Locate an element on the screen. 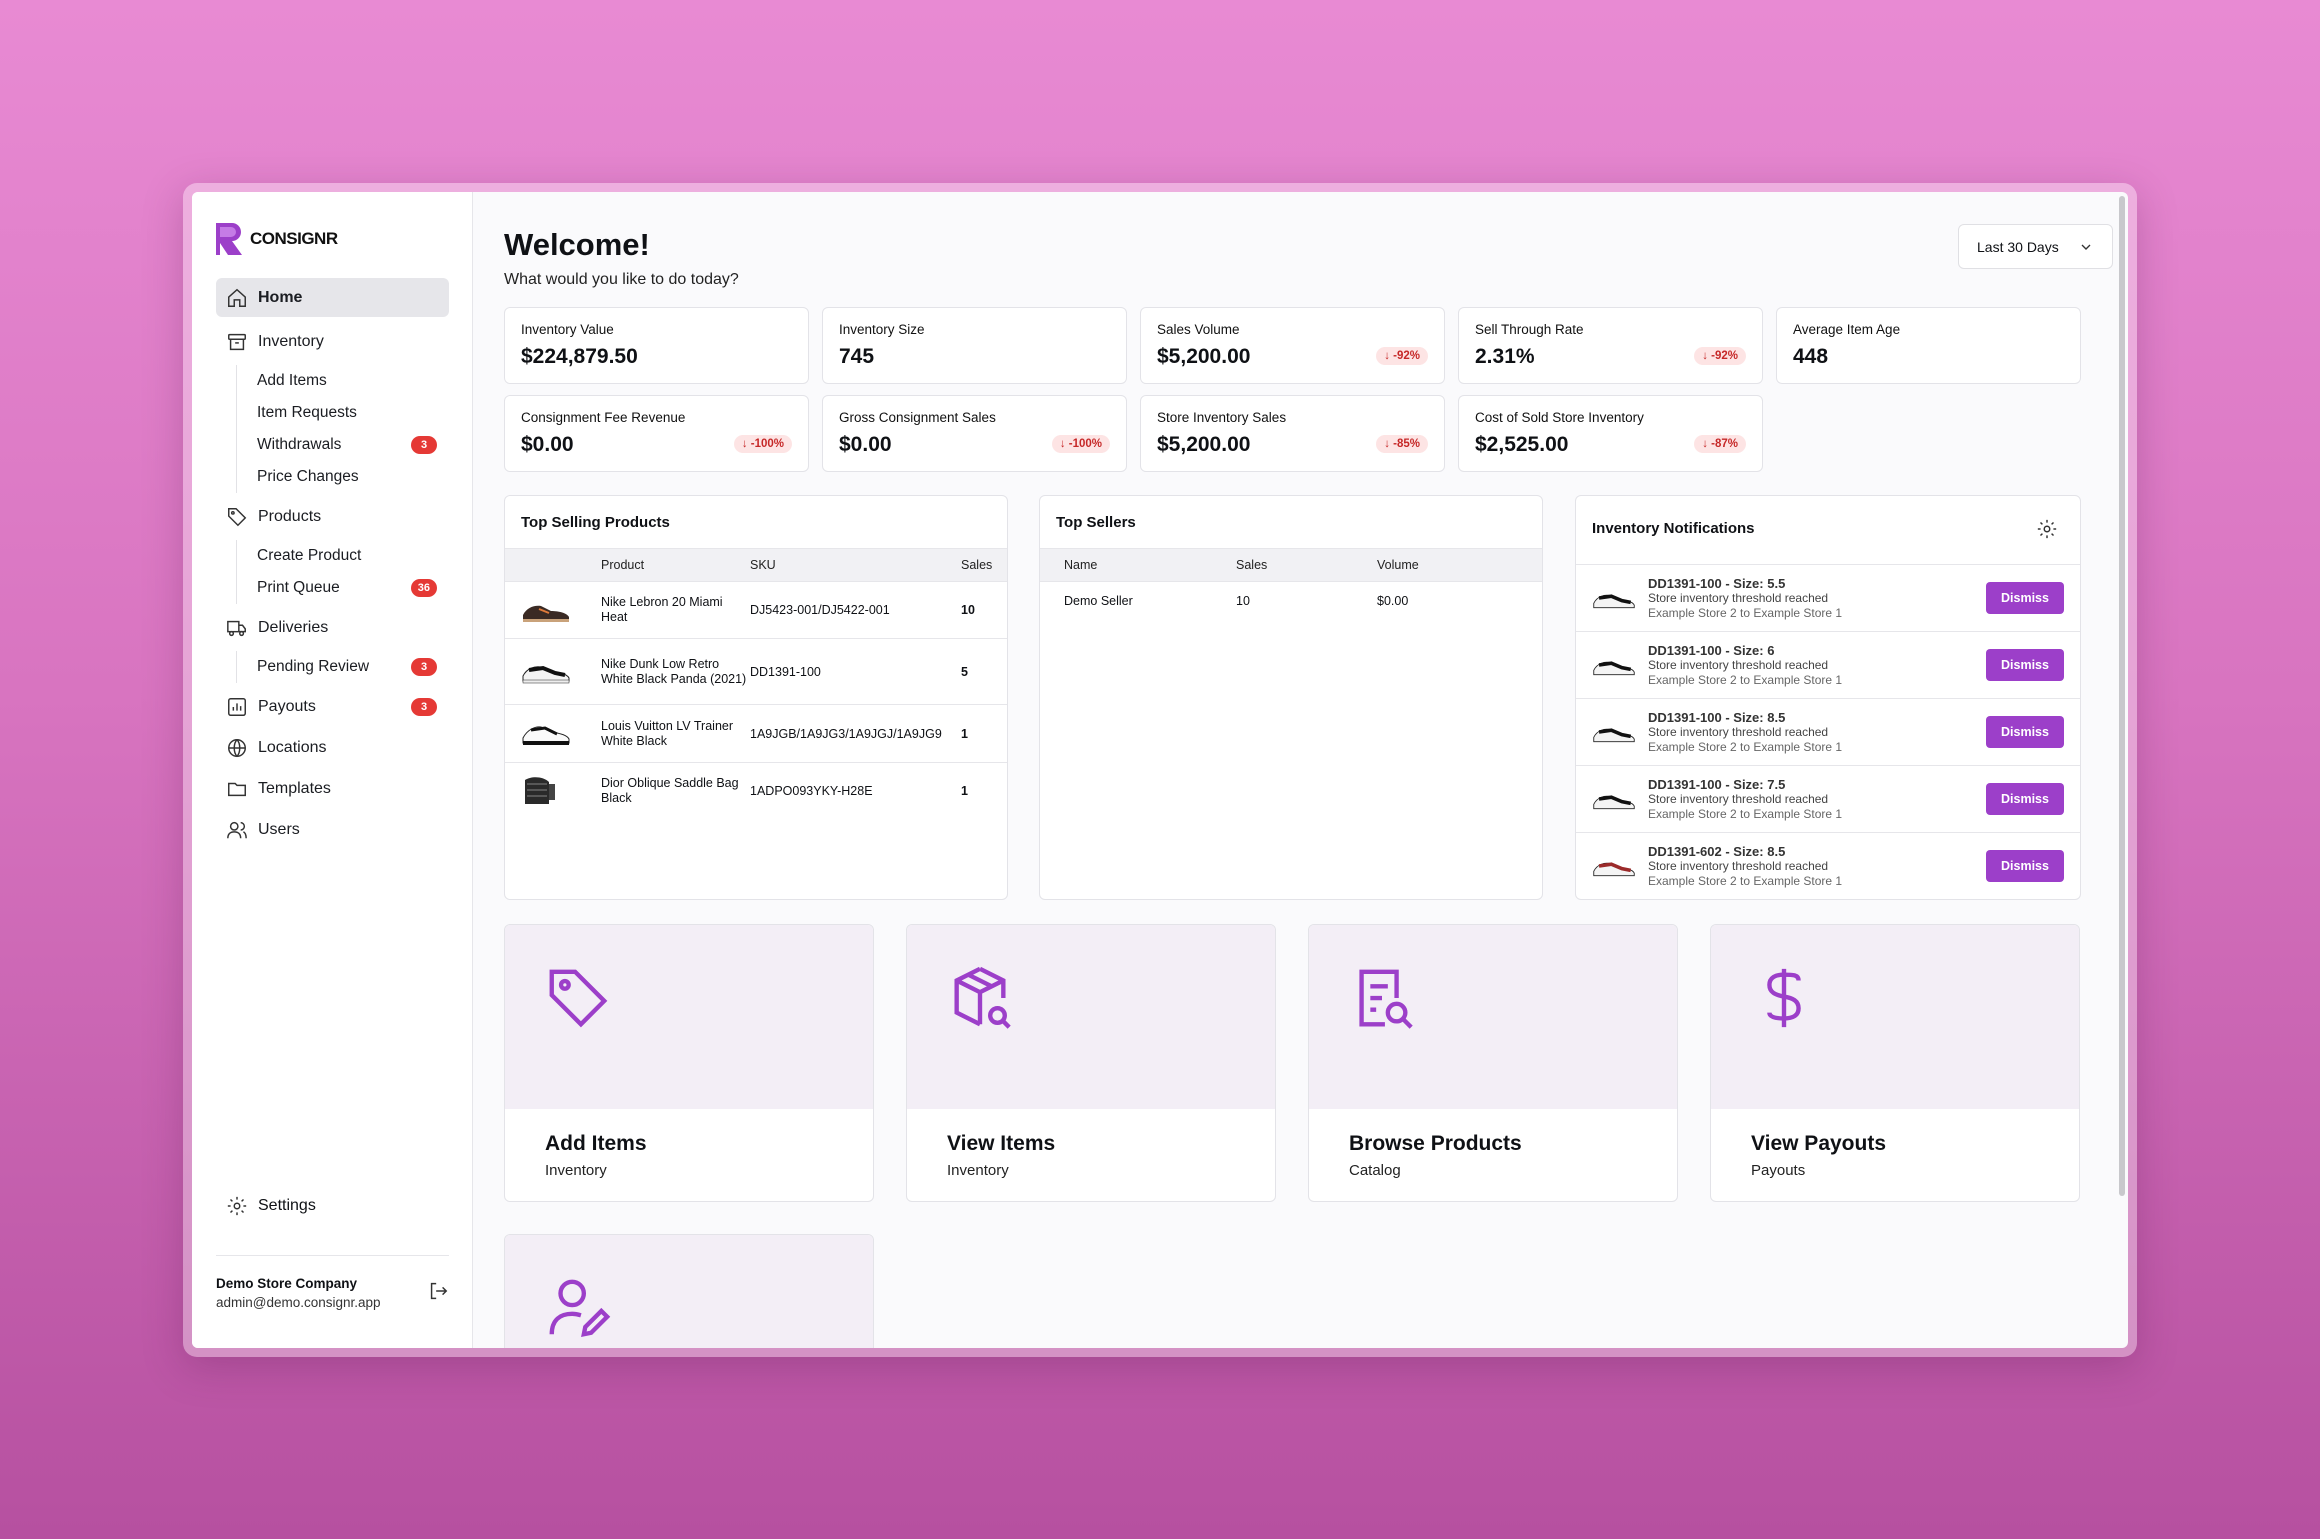 The image size is (2320, 1539). nav-inventory: Inventory is located at coordinates (332, 341).